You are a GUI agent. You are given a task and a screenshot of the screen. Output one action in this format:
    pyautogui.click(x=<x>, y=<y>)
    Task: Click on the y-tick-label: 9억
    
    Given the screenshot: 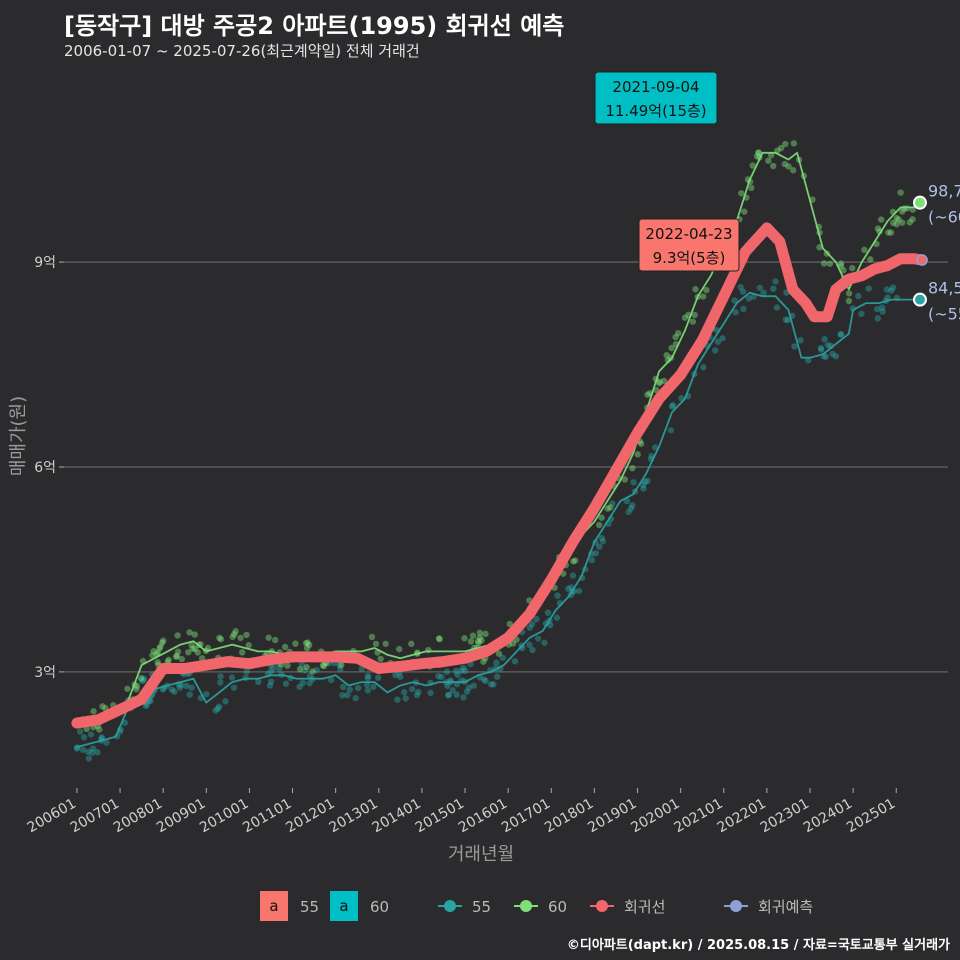 What is the action you would take?
    pyautogui.click(x=45, y=263)
    